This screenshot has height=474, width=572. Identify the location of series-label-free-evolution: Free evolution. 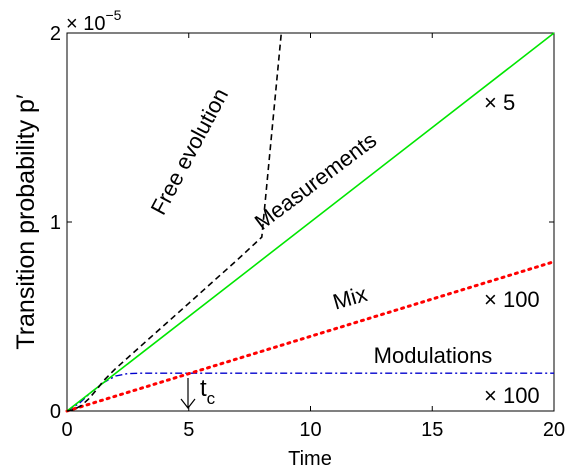
(190, 151).